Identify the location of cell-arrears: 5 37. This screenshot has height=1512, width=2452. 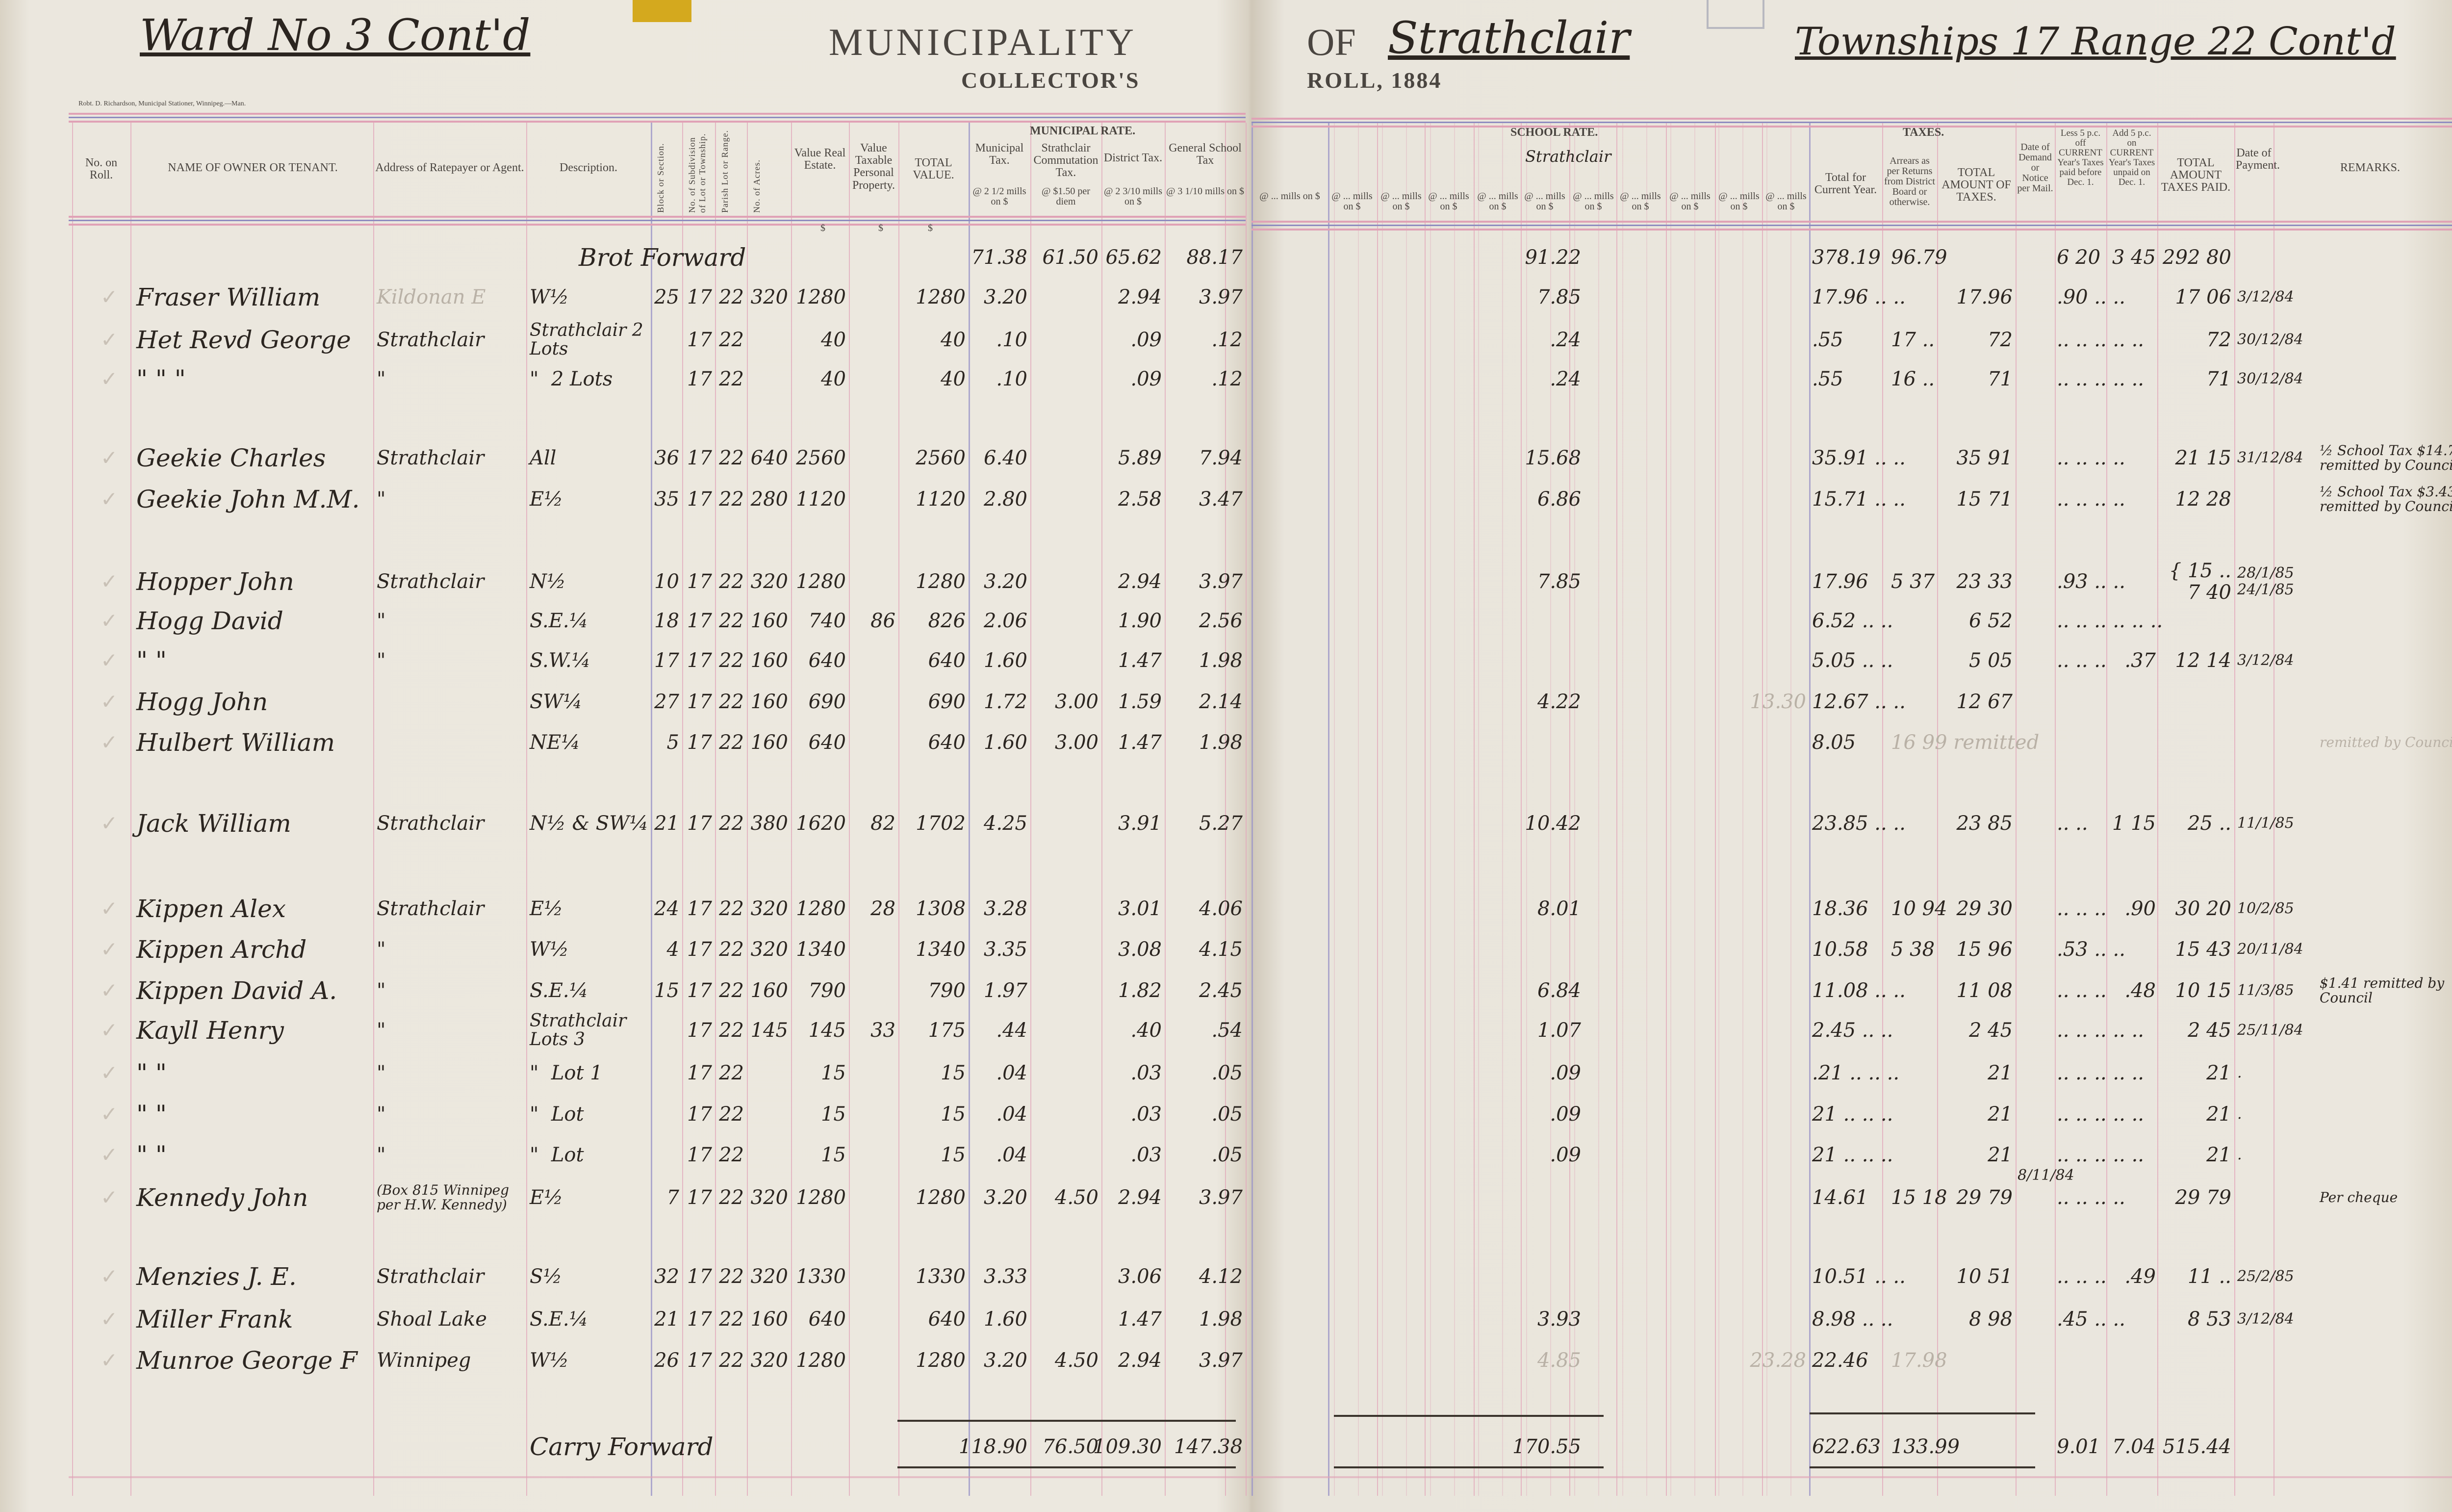
(1913, 582).